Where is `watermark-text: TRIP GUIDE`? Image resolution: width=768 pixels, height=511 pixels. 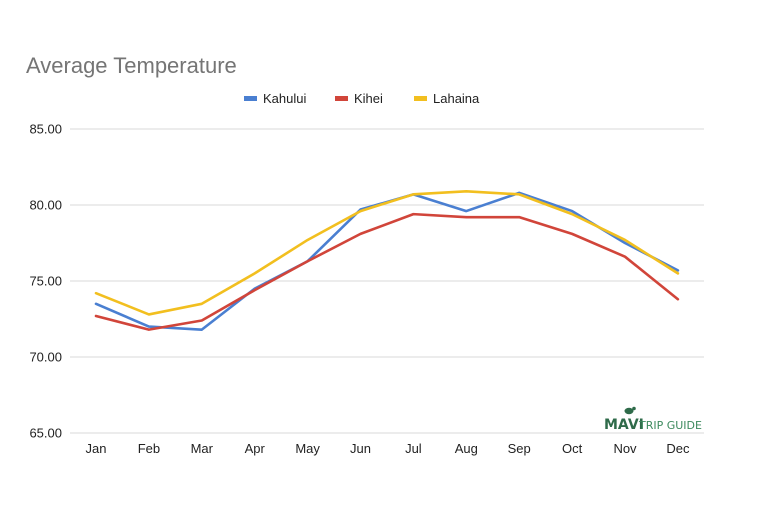
watermark-text: TRIP GUIDE is located at coordinates (670, 425).